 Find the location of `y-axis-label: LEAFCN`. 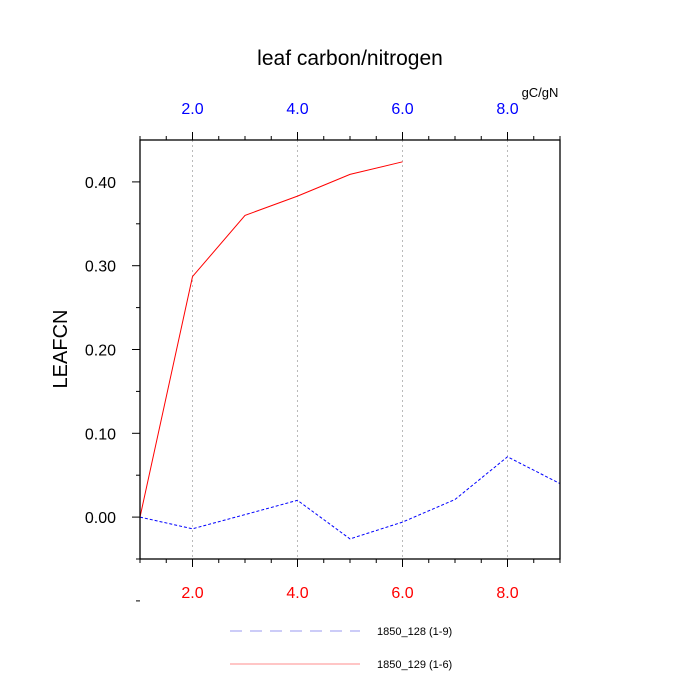

y-axis-label: LEAFCN is located at coordinates (61, 349).